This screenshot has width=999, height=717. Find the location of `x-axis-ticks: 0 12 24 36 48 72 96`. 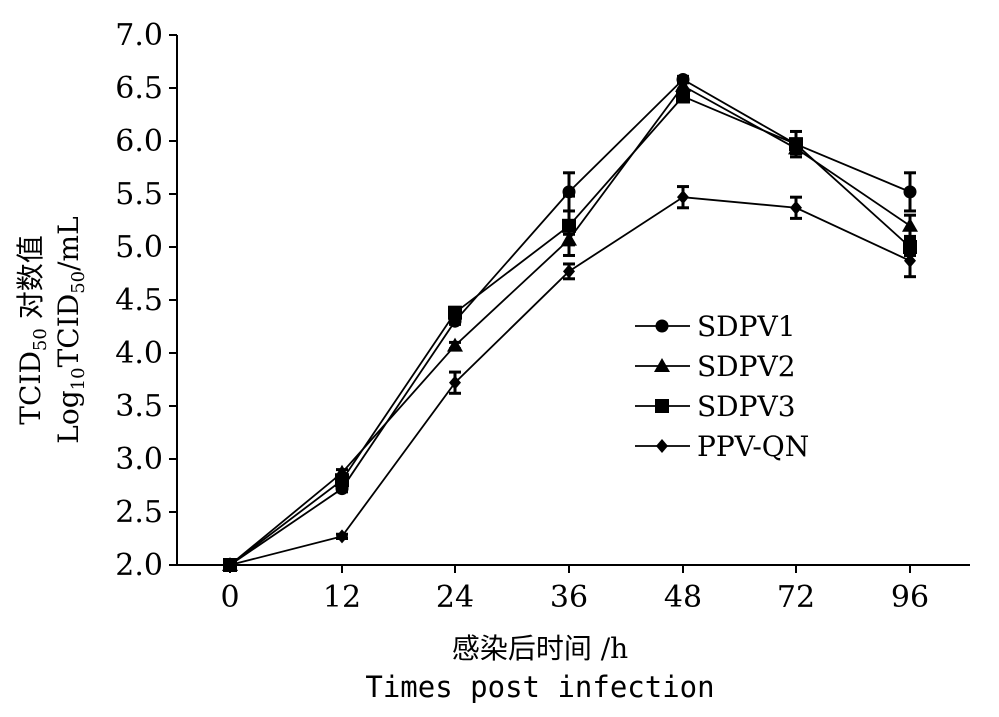

x-axis-ticks: 0 12 24 36 48 72 96 is located at coordinates (574, 590).